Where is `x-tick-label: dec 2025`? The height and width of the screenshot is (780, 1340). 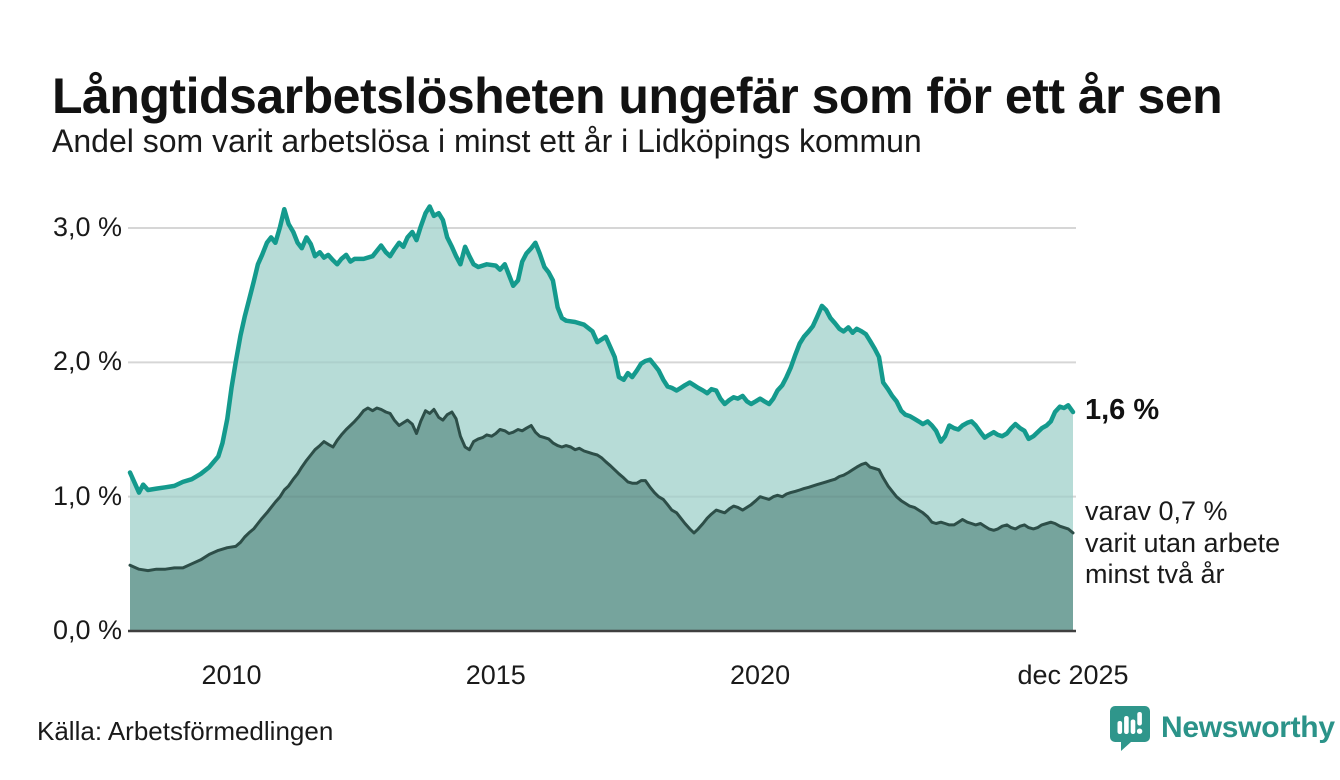
x-tick-label: dec 2025 is located at coordinates (1073, 675).